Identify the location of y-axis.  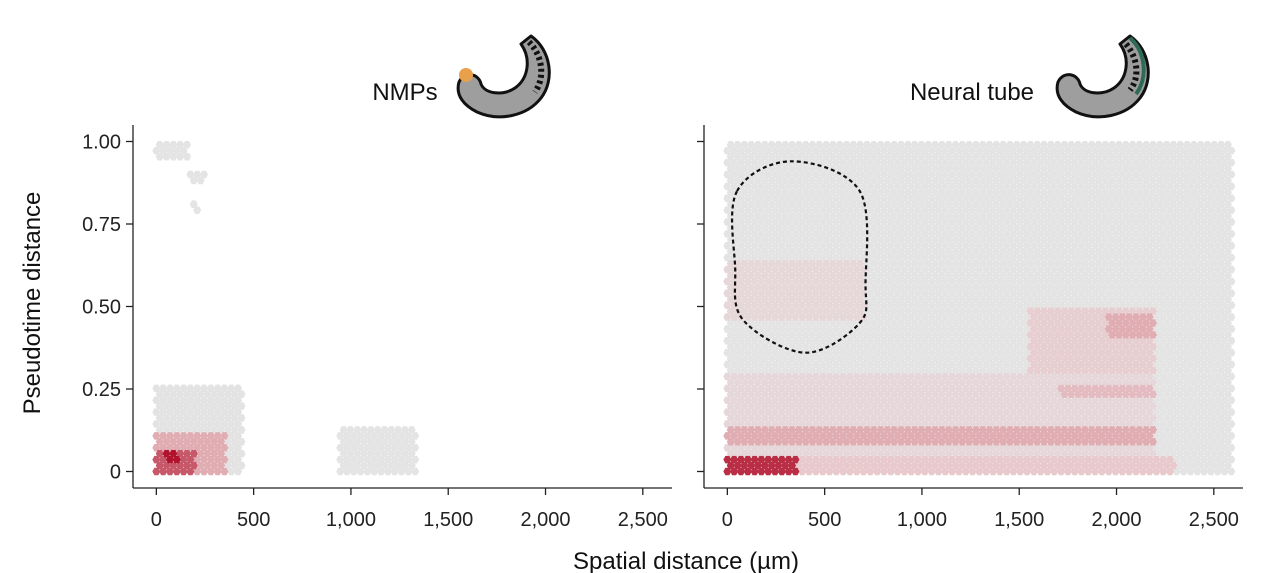
(701, 306).